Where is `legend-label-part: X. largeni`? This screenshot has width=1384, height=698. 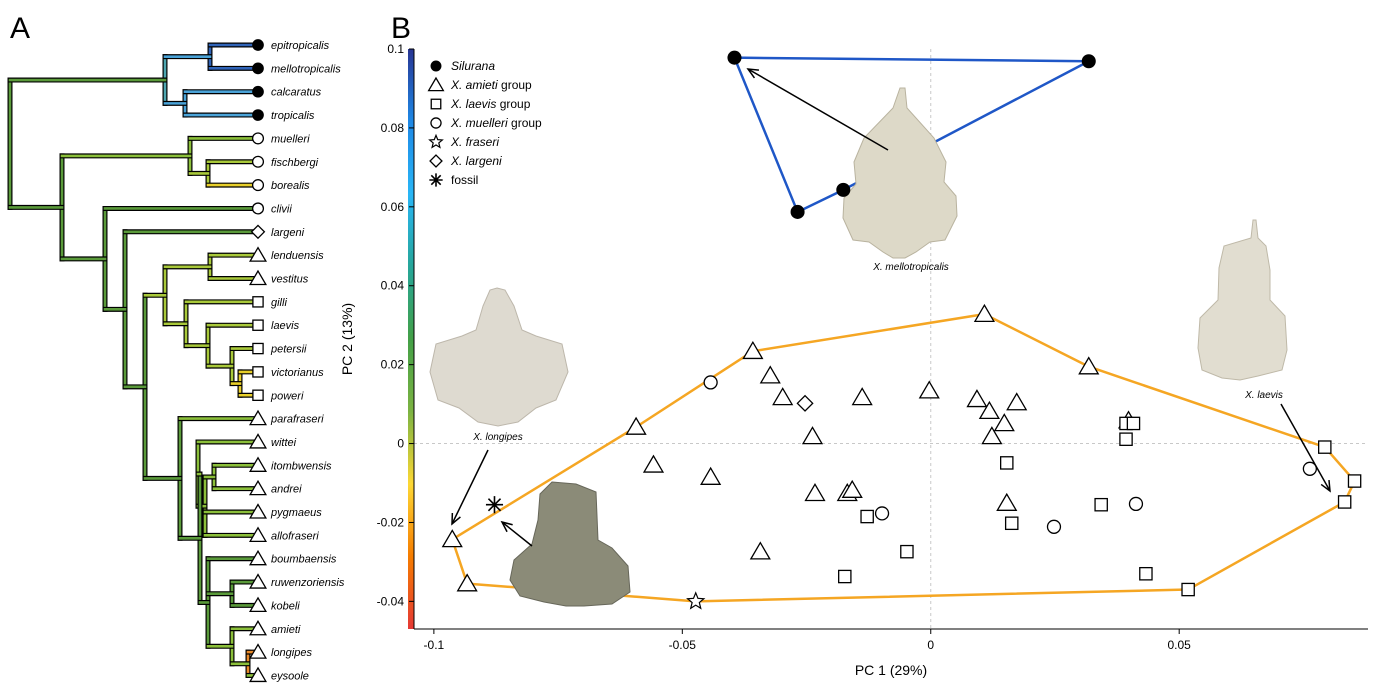 legend-label-part: X. largeni is located at coordinates (476, 161).